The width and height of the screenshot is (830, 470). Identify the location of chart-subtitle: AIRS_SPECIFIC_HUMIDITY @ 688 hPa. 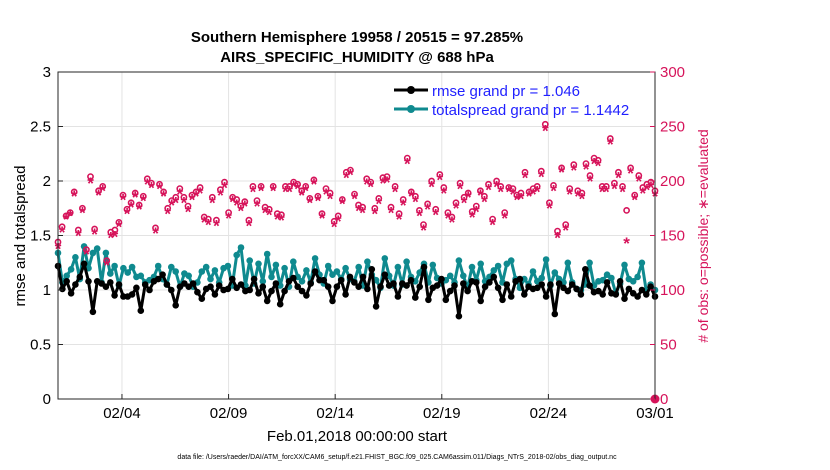
(357, 57).